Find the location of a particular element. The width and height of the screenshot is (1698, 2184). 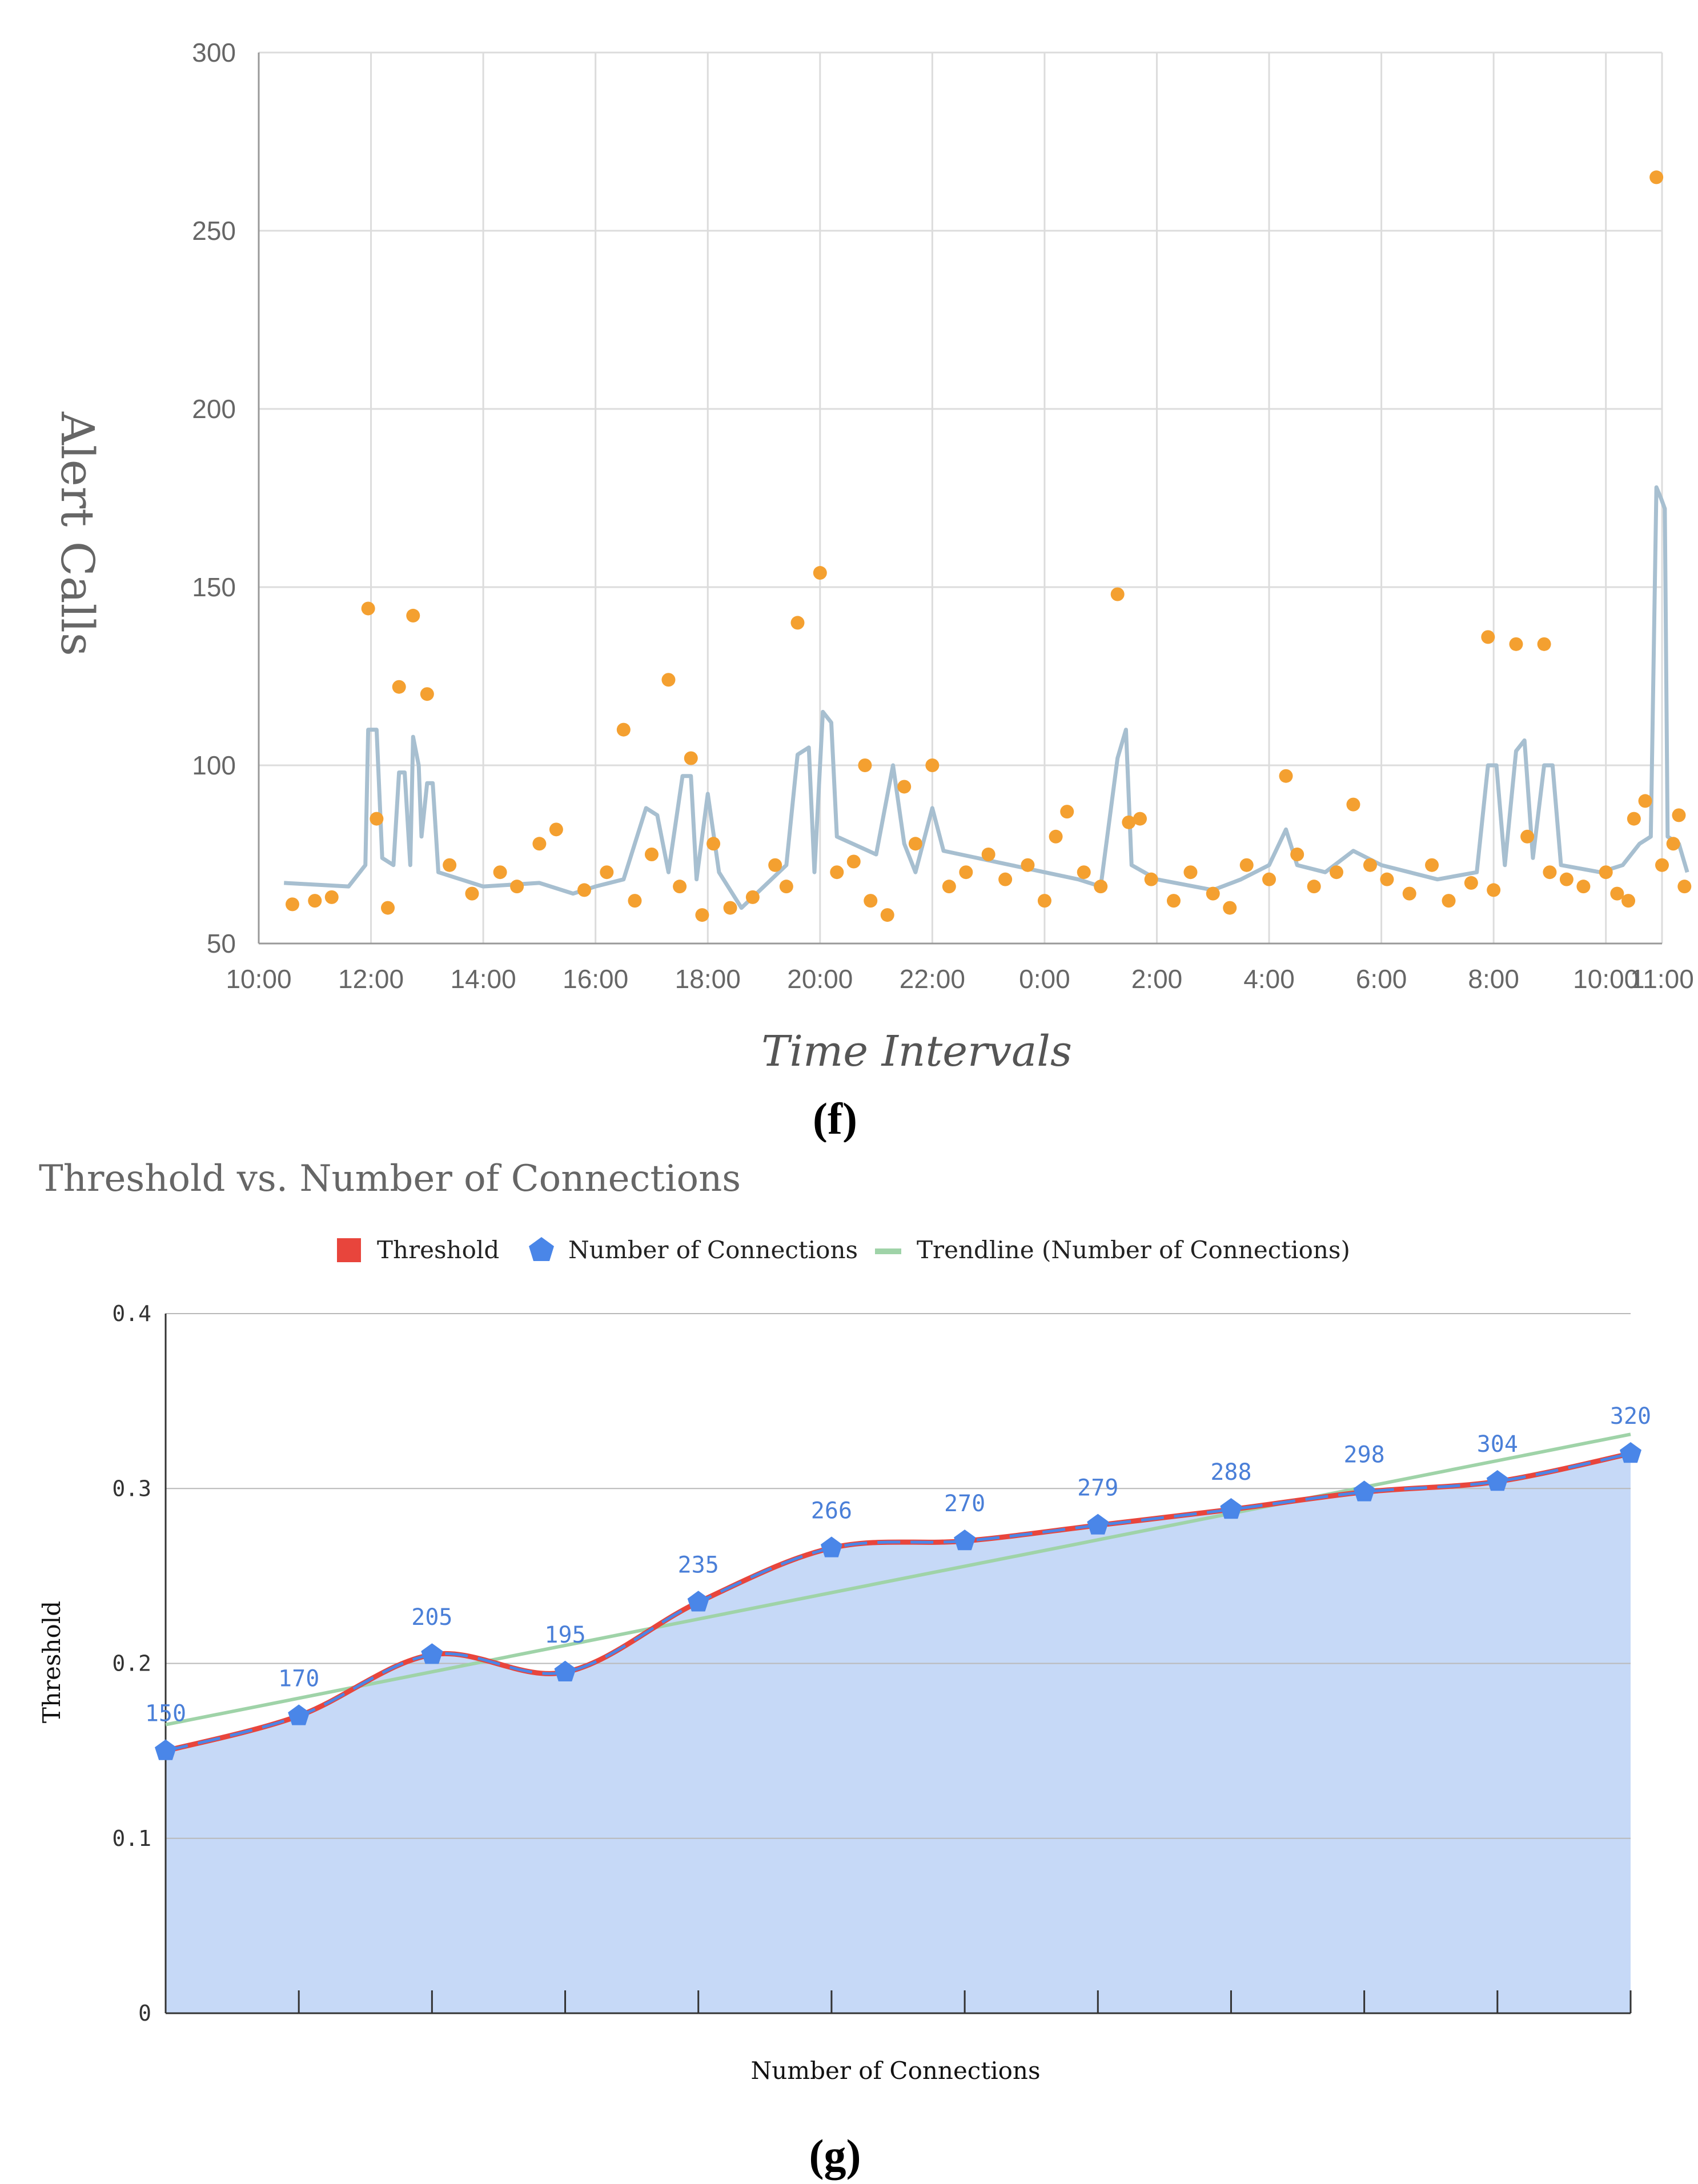

connections-data-label: 304 is located at coordinates (1497, 1444).